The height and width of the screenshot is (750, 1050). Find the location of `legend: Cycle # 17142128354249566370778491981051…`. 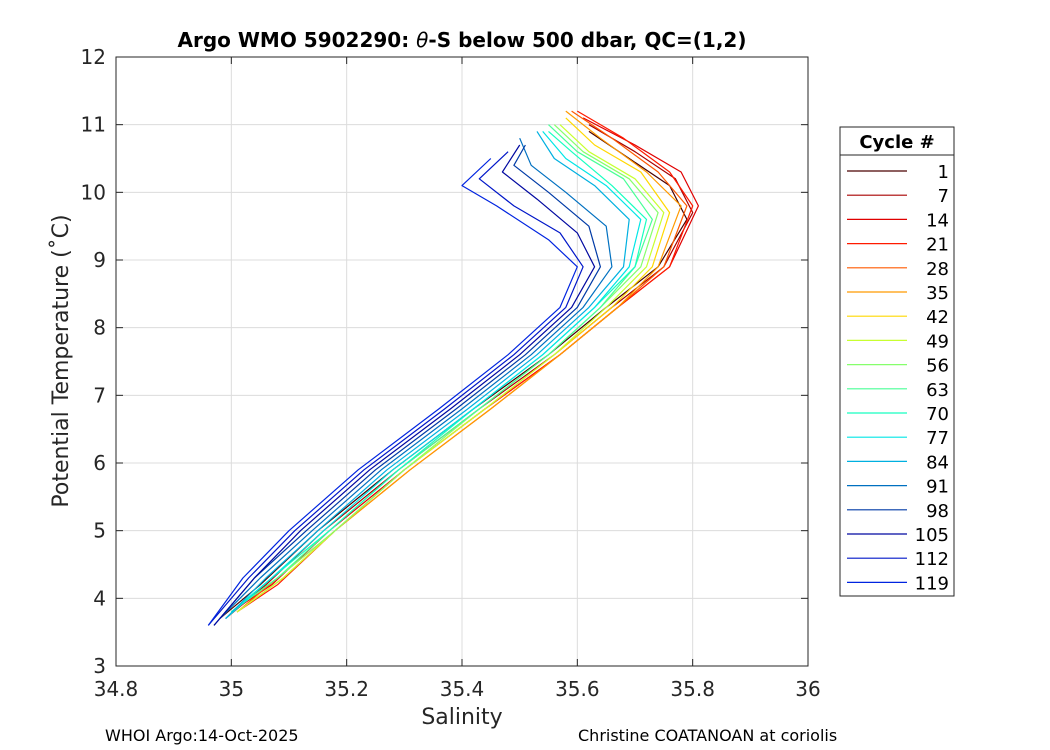

legend: Cycle # 17142128354249566370778491981051… is located at coordinates (897, 361).